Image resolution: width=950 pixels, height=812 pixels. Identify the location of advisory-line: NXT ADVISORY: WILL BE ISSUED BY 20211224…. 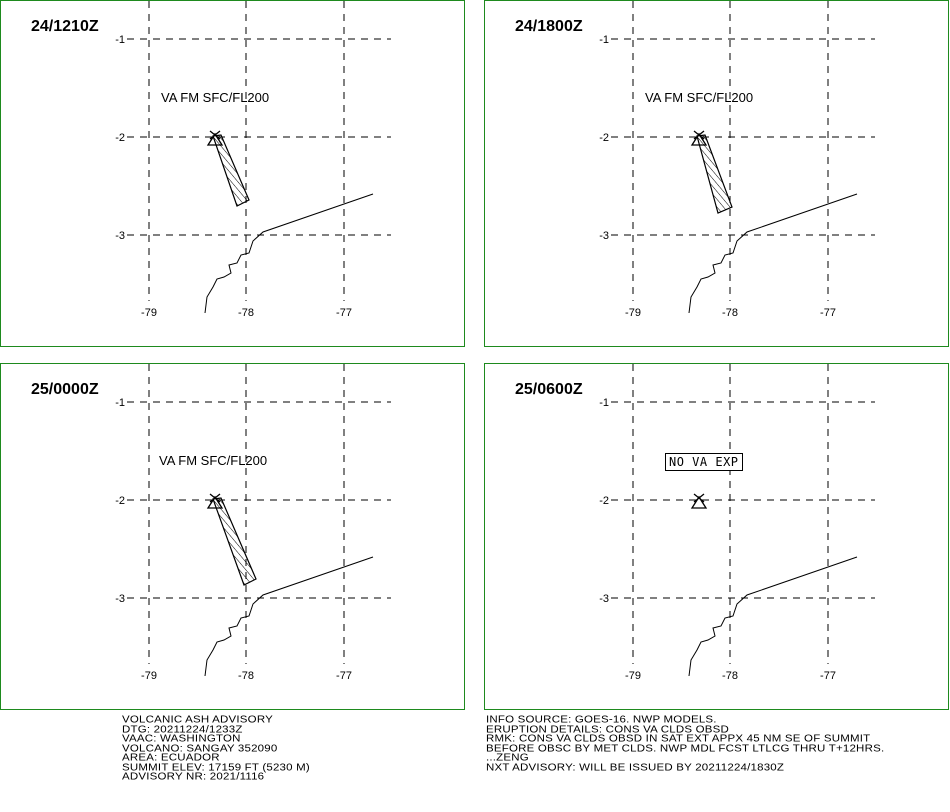
(635, 767).